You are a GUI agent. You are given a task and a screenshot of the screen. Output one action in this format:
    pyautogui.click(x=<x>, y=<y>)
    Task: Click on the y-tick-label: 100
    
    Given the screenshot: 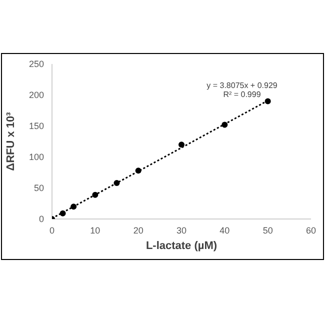 What is the action you would take?
    pyautogui.click(x=36, y=157)
    